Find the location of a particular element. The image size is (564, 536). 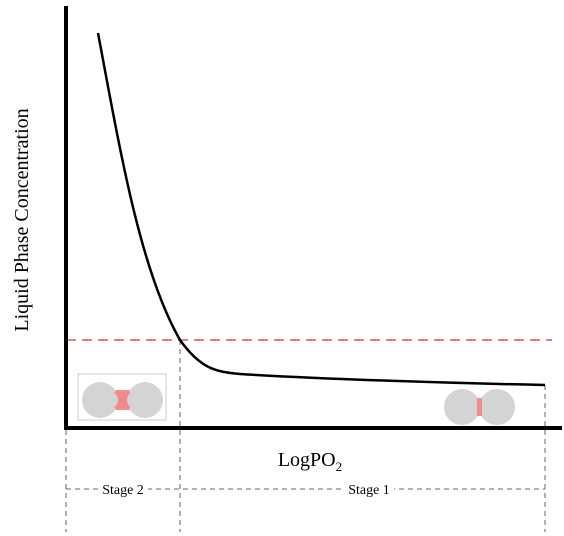

x-label-main: LogPO is located at coordinates (307, 460).